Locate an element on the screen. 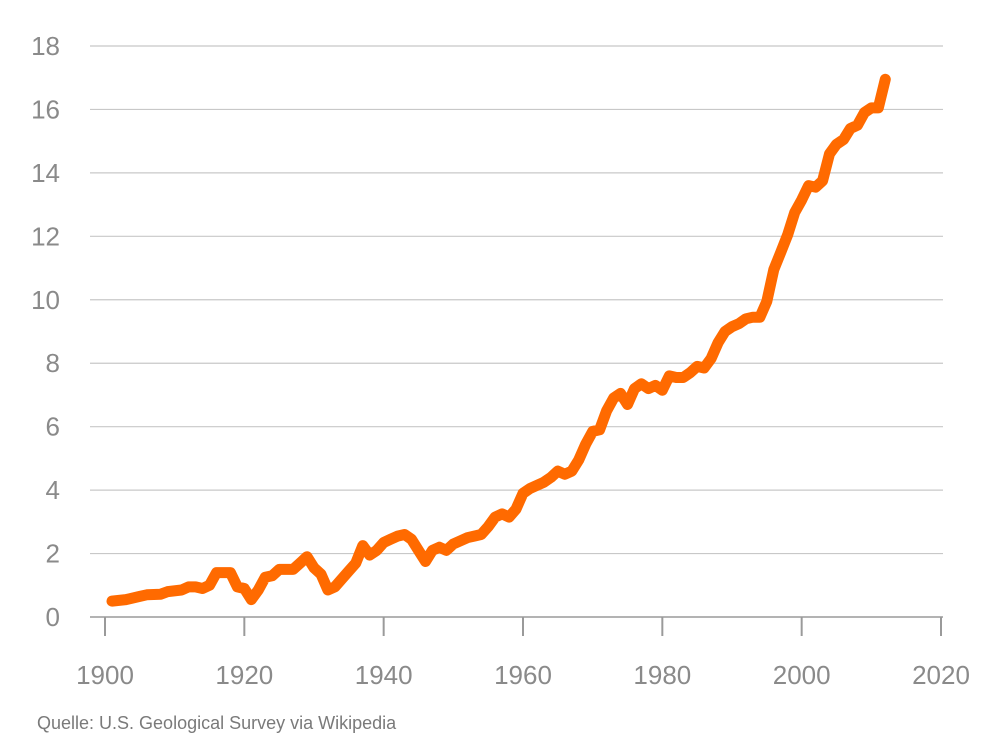 The height and width of the screenshot is (740, 1000). x-tick-label: 2000 is located at coordinates (802, 675).